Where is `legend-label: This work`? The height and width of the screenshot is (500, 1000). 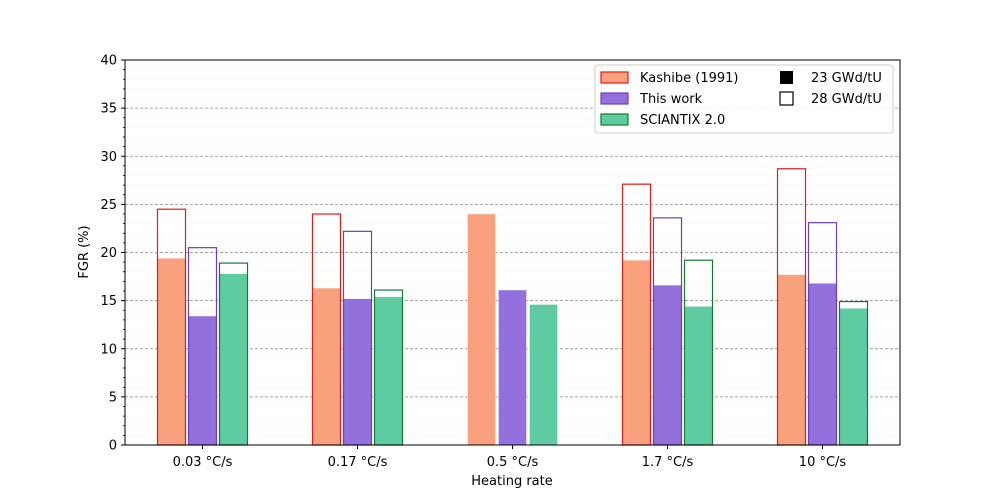
legend-label: This work is located at coordinates (671, 99).